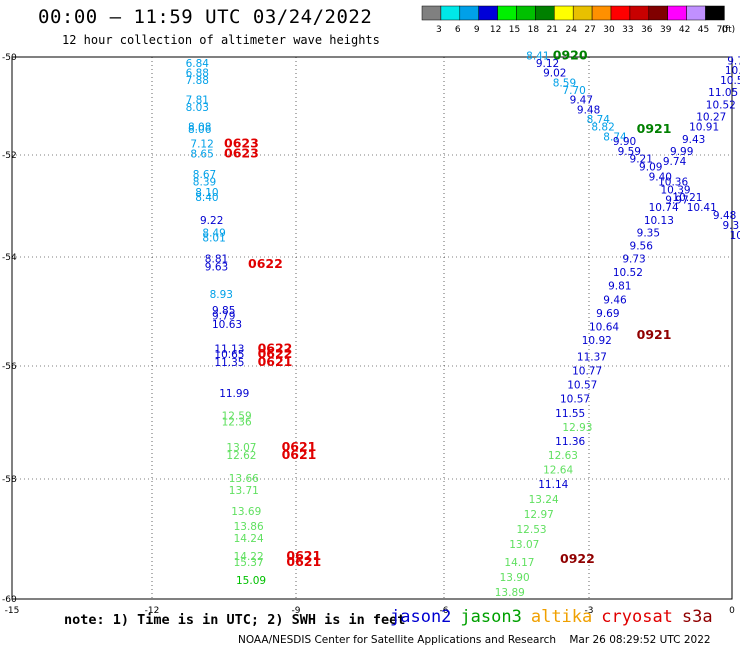  Describe the element at coordinates (723, 30) in the screenshot. I see `colorbar-tick-label: 70` at that location.